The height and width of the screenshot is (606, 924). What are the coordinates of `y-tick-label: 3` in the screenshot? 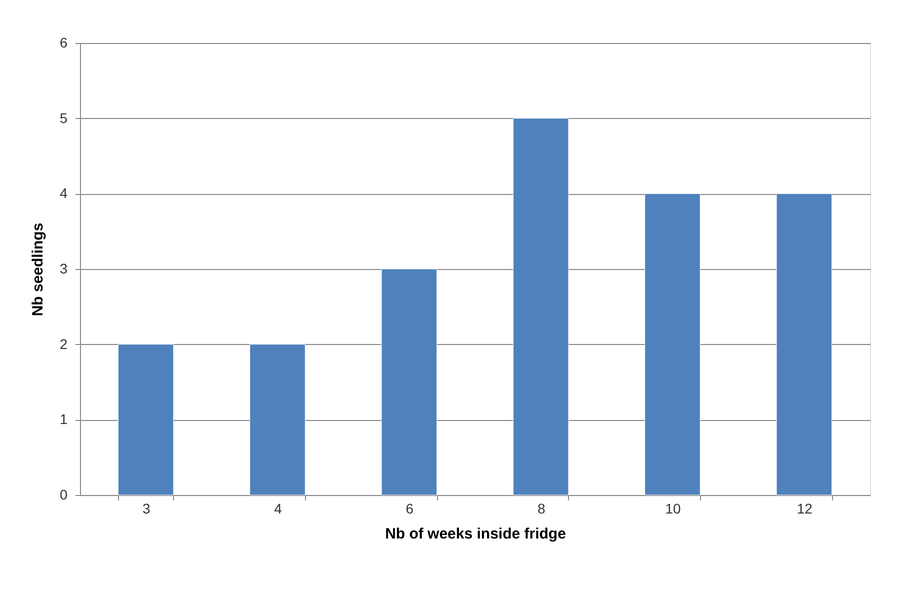 It's located at (64, 268).